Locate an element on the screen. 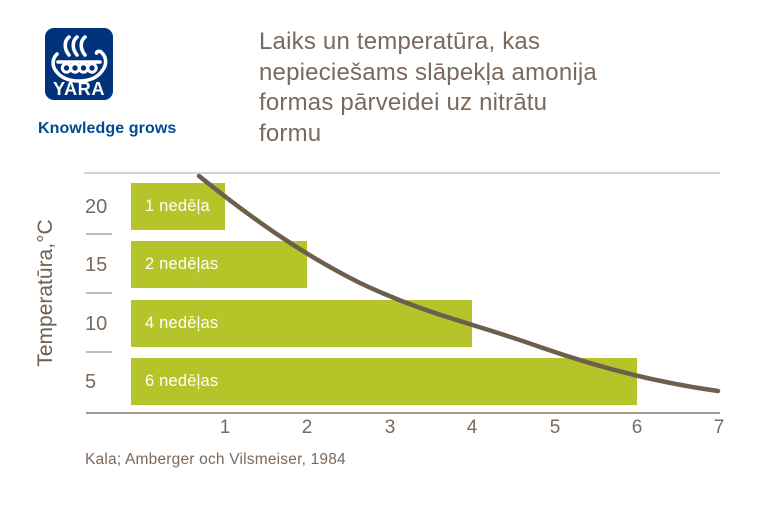  y-axis-label: Temperatūra,°C is located at coordinates (45, 293).